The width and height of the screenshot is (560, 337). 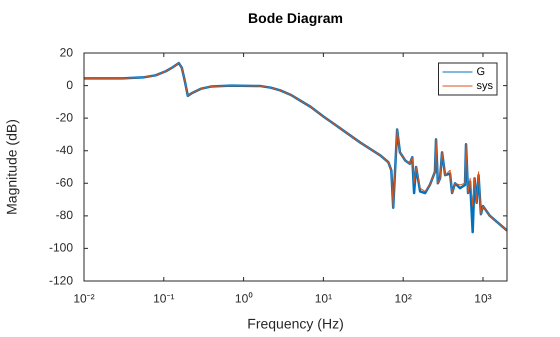 I want to click on x-tick-label: 10¹, so click(x=323, y=299).